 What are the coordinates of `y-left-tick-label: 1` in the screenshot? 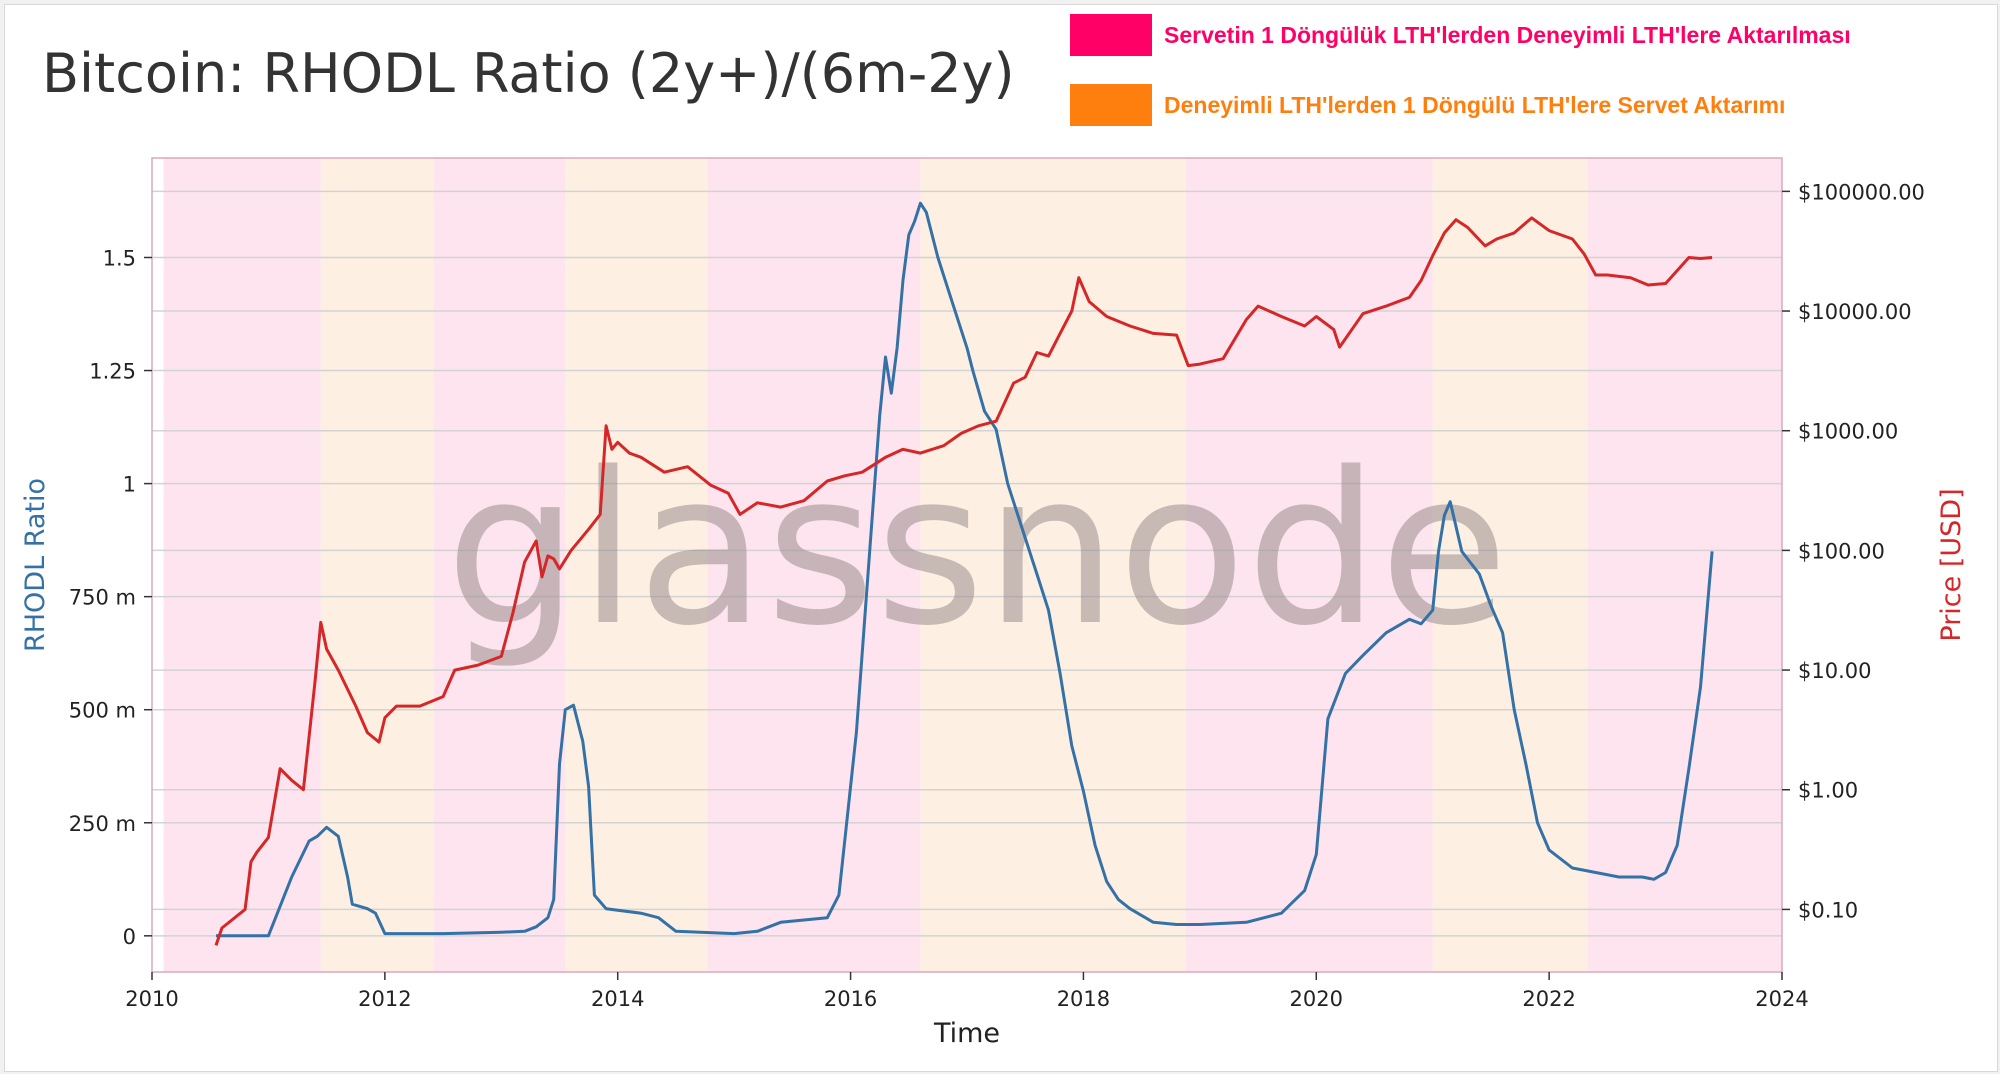 It's located at (129, 485).